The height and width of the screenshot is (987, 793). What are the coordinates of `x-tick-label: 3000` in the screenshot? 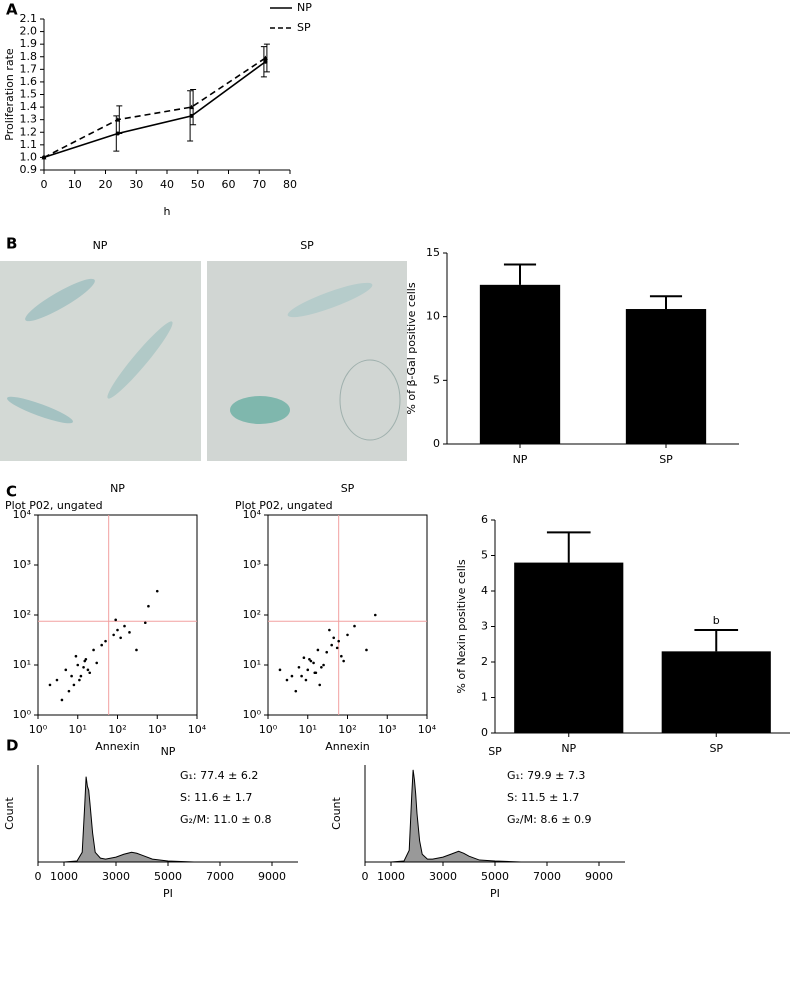 It's located at (116, 876).